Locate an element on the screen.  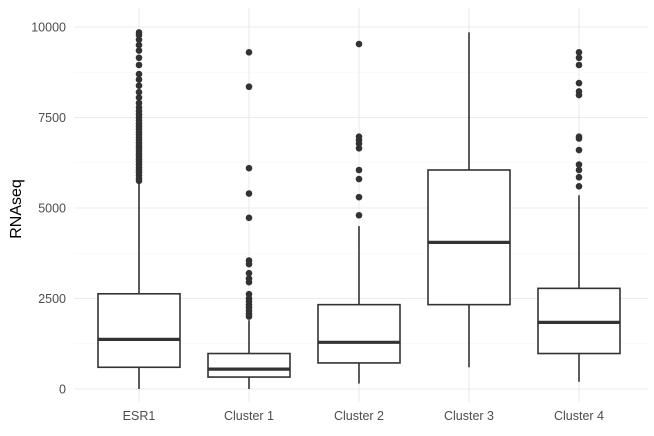
y-tick-label: 2500 is located at coordinates (52, 299).